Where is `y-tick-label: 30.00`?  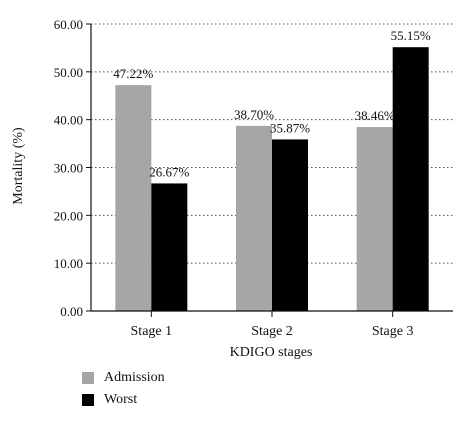 y-tick-label: 30.00 is located at coordinates (68, 168).